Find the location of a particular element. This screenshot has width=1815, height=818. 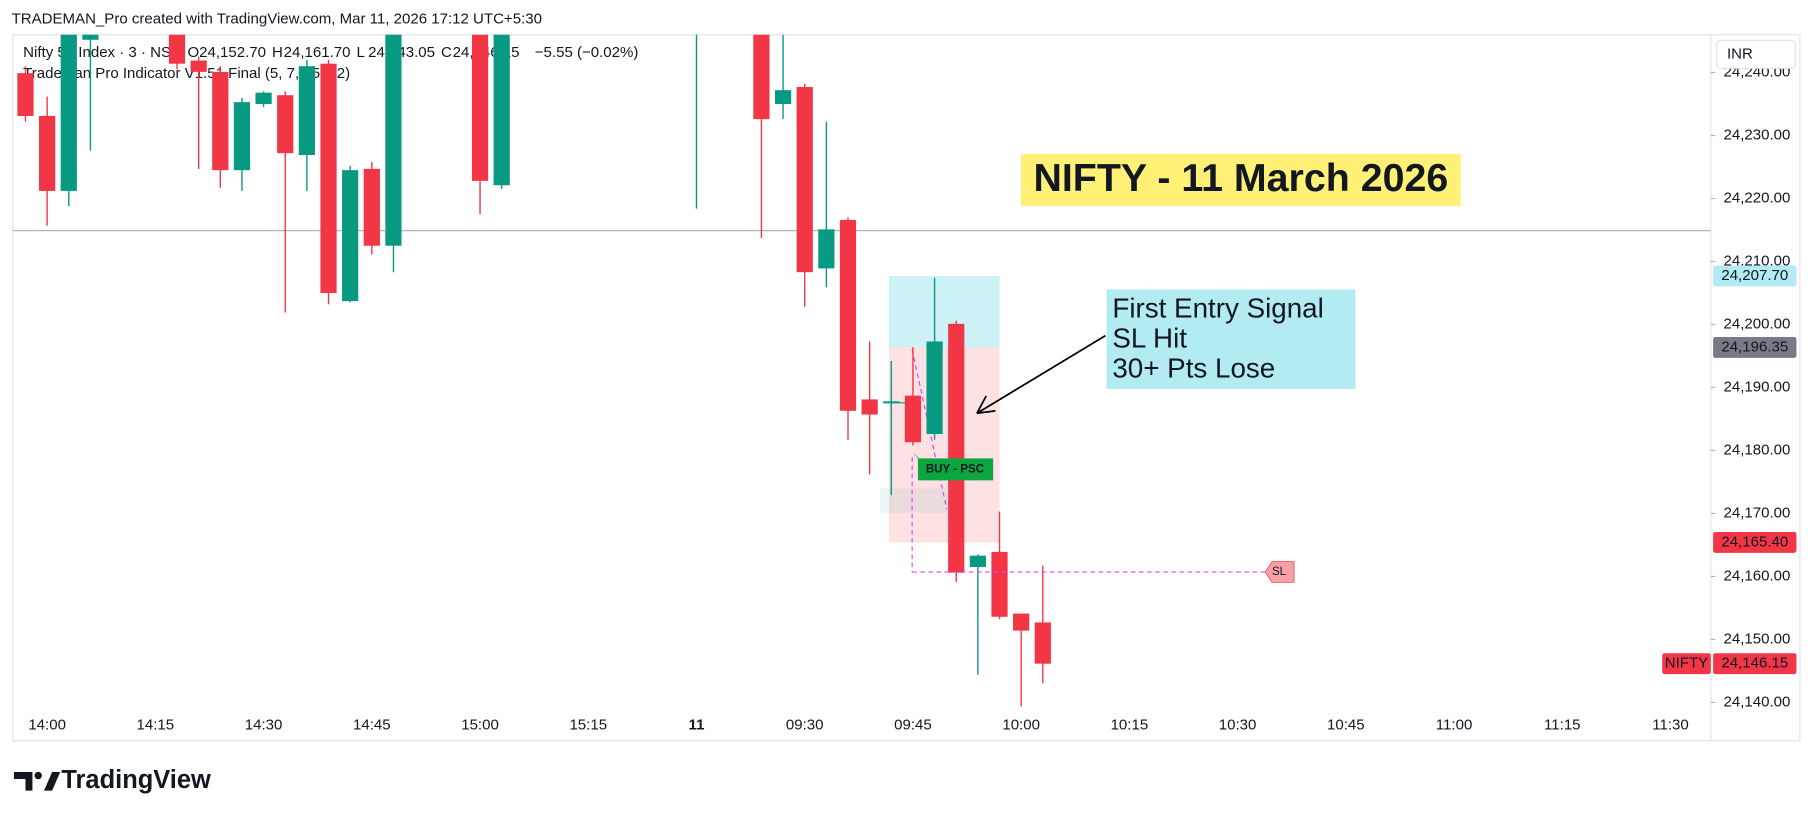

x-tick-label: 11:00 is located at coordinates (1454, 725).